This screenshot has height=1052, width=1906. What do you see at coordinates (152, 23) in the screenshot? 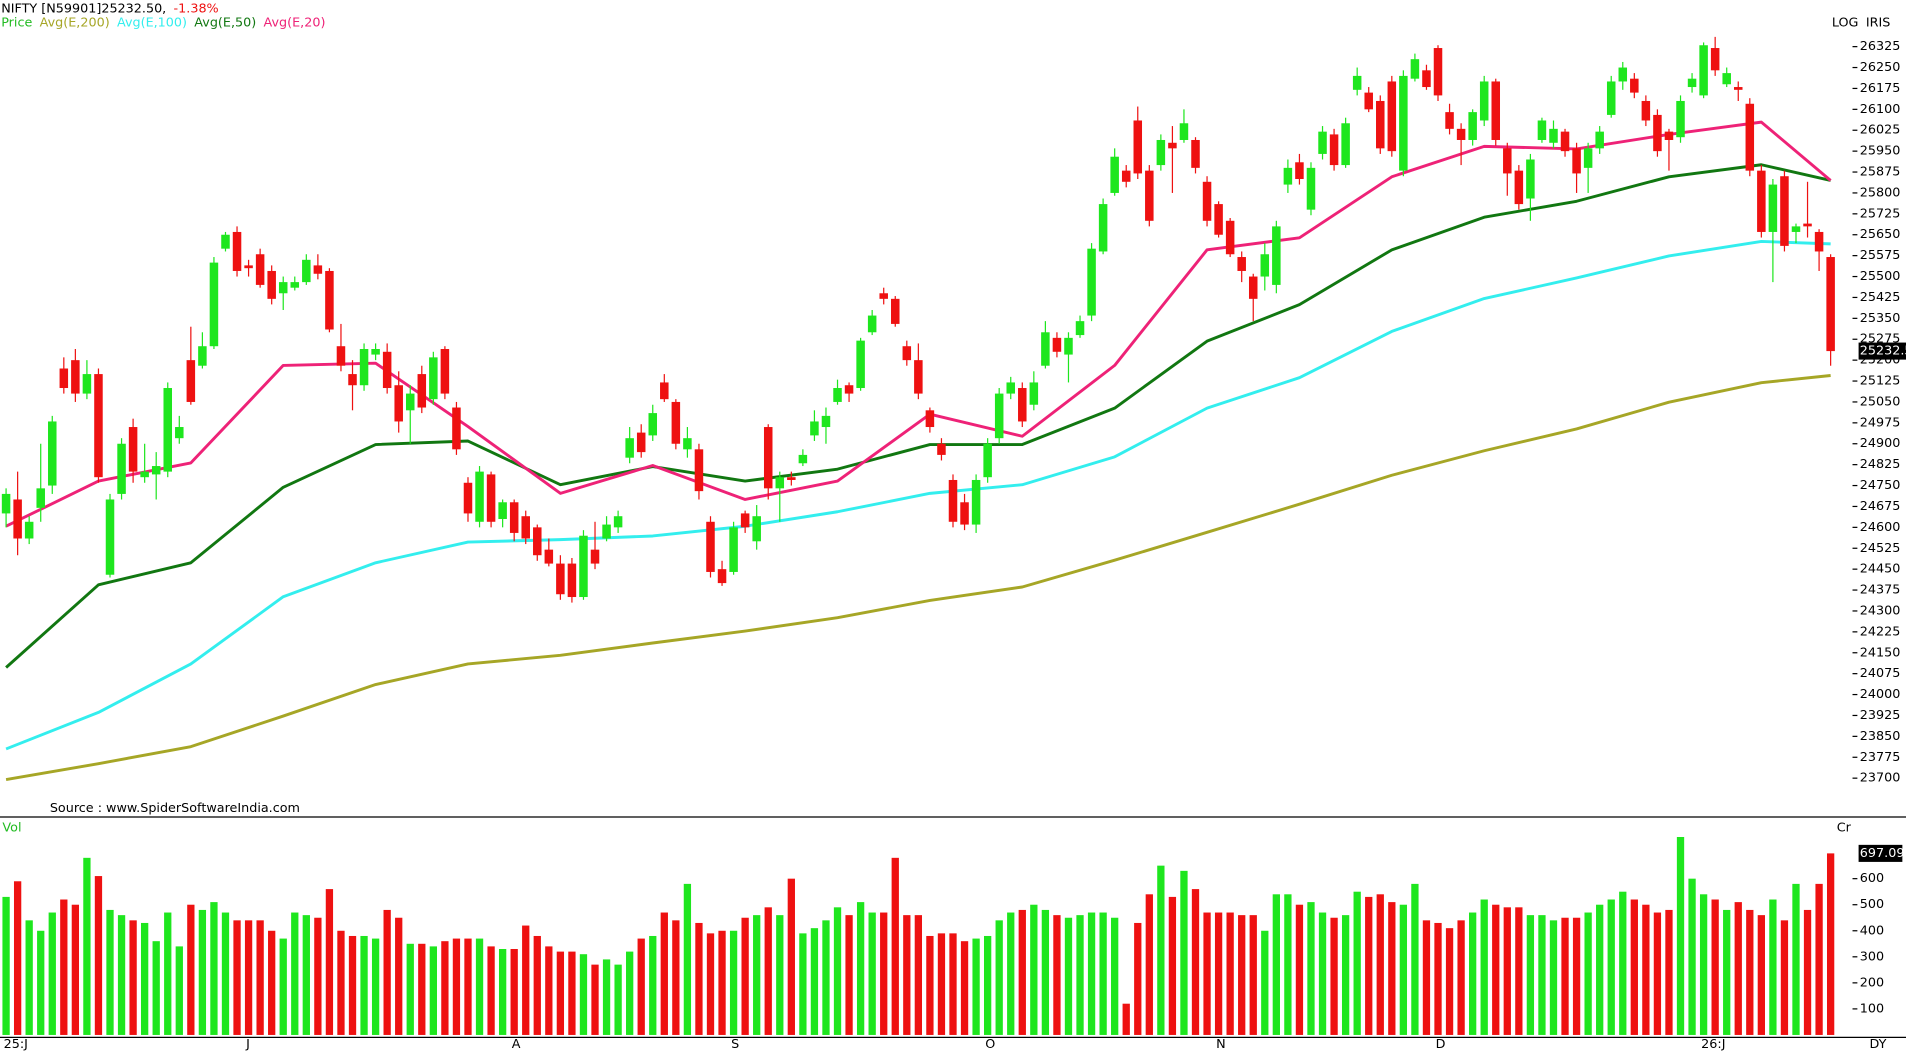
I see `legend-entry: Avg(E,100)` at bounding box center [152, 23].